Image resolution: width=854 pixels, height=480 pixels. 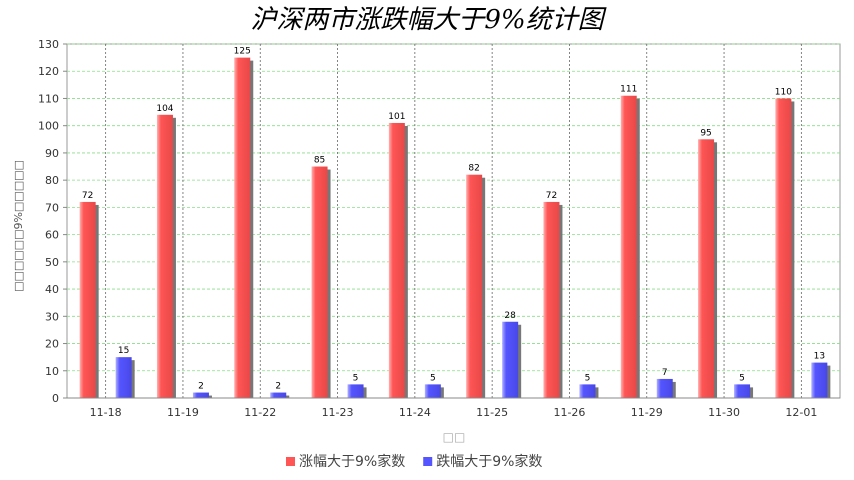 I want to click on data-label: 82, so click(x=473, y=169).